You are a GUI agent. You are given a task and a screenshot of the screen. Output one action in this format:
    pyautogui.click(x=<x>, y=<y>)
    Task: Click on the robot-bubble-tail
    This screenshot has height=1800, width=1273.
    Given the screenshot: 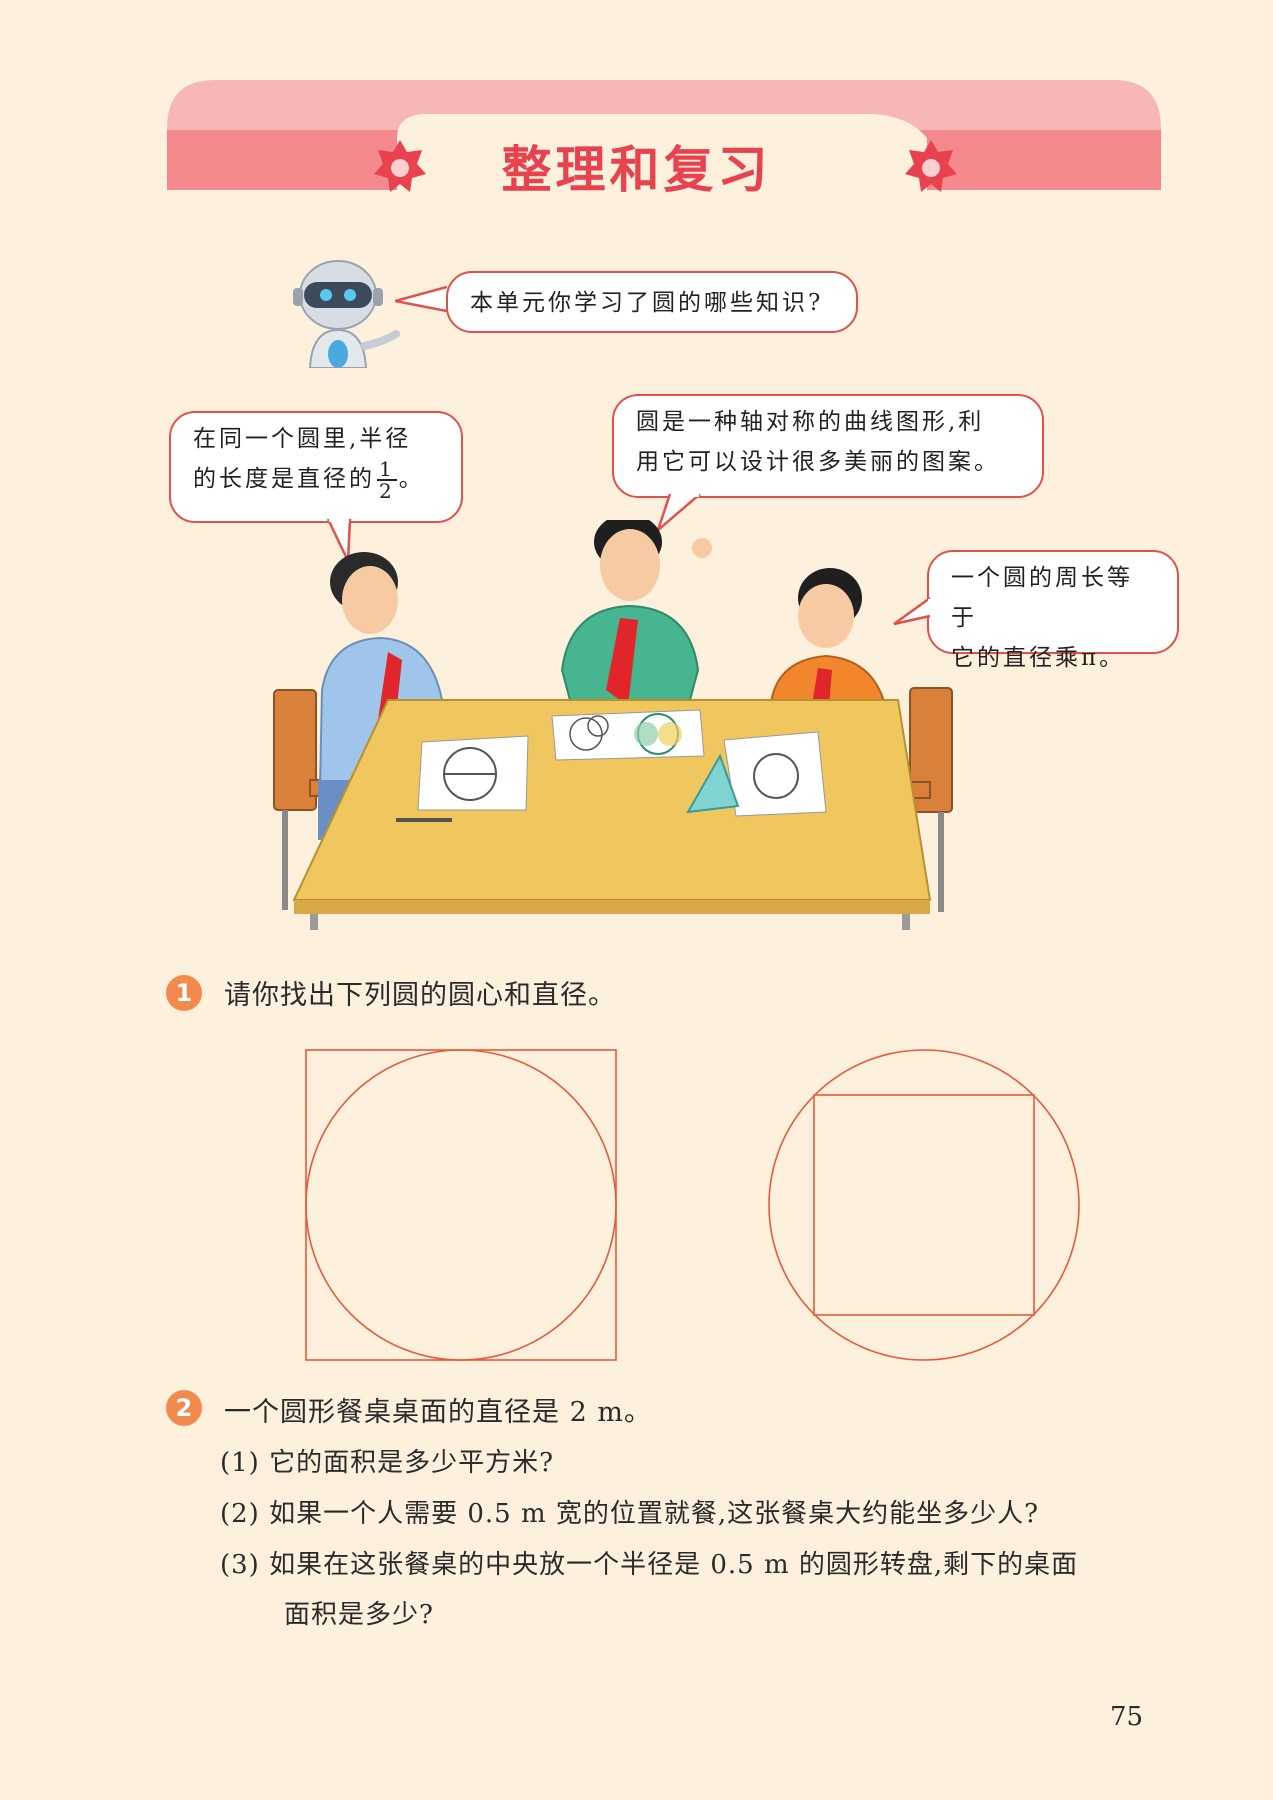 What is the action you would take?
    pyautogui.click(x=421, y=299)
    